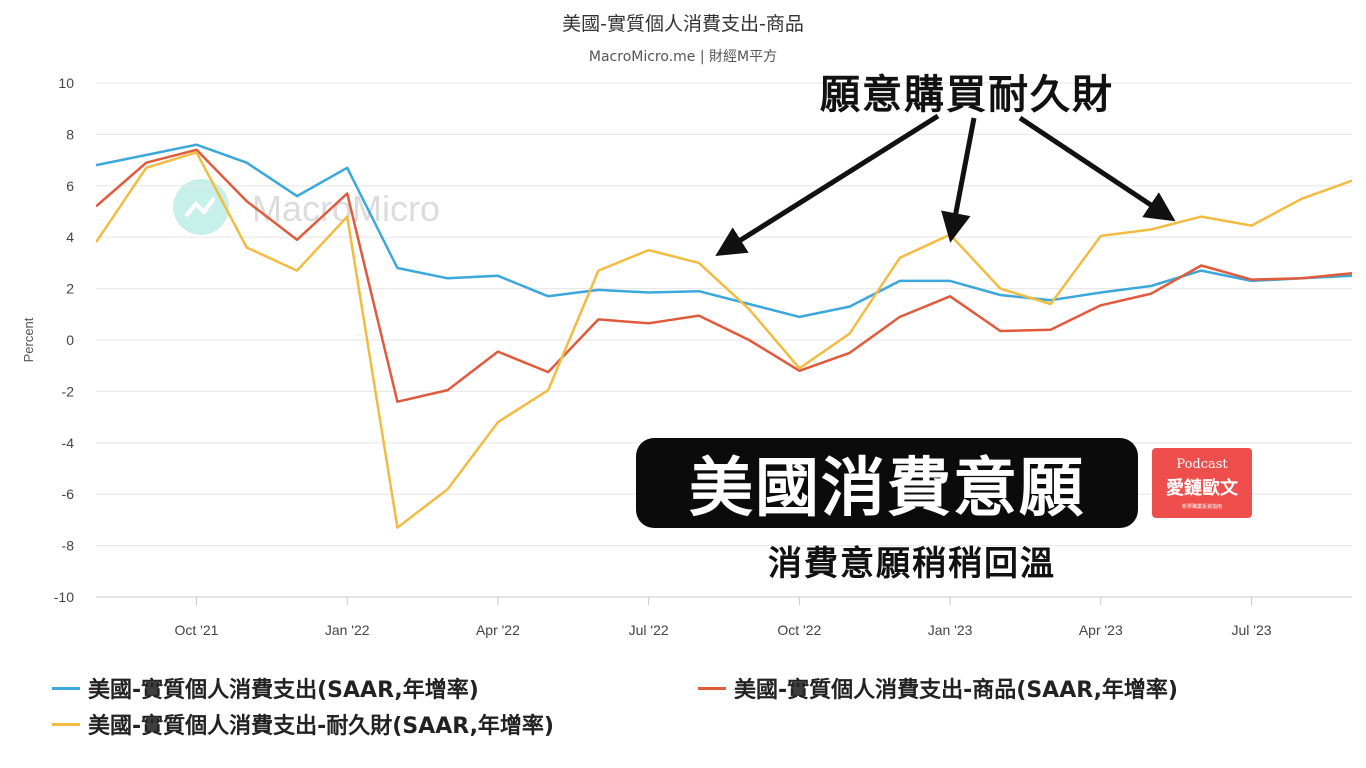 The image size is (1366, 768). I want to click on logo-line1: Podcast, so click(1202, 464).